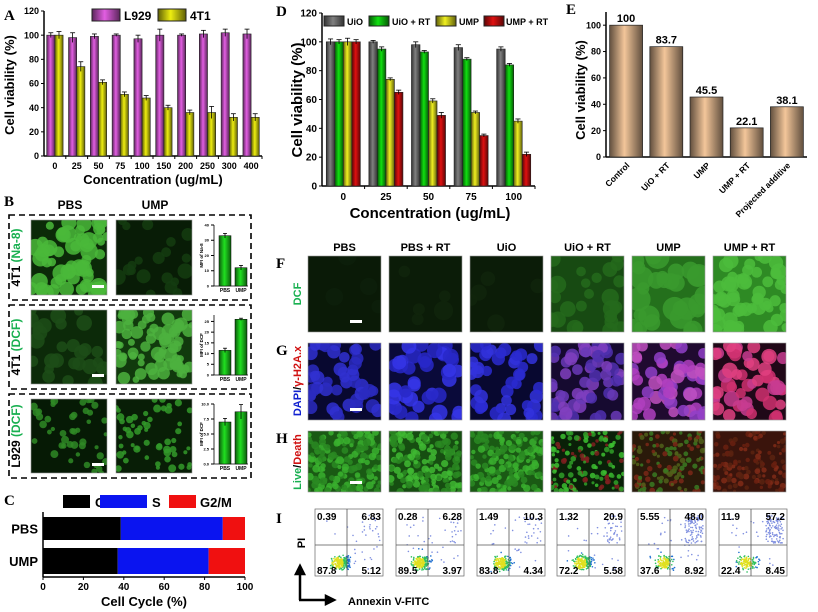 This screenshot has height=612, width=818. Describe the element at coordinates (666, 41) in the screenshot. I see `data-label: 83.7` at that location.